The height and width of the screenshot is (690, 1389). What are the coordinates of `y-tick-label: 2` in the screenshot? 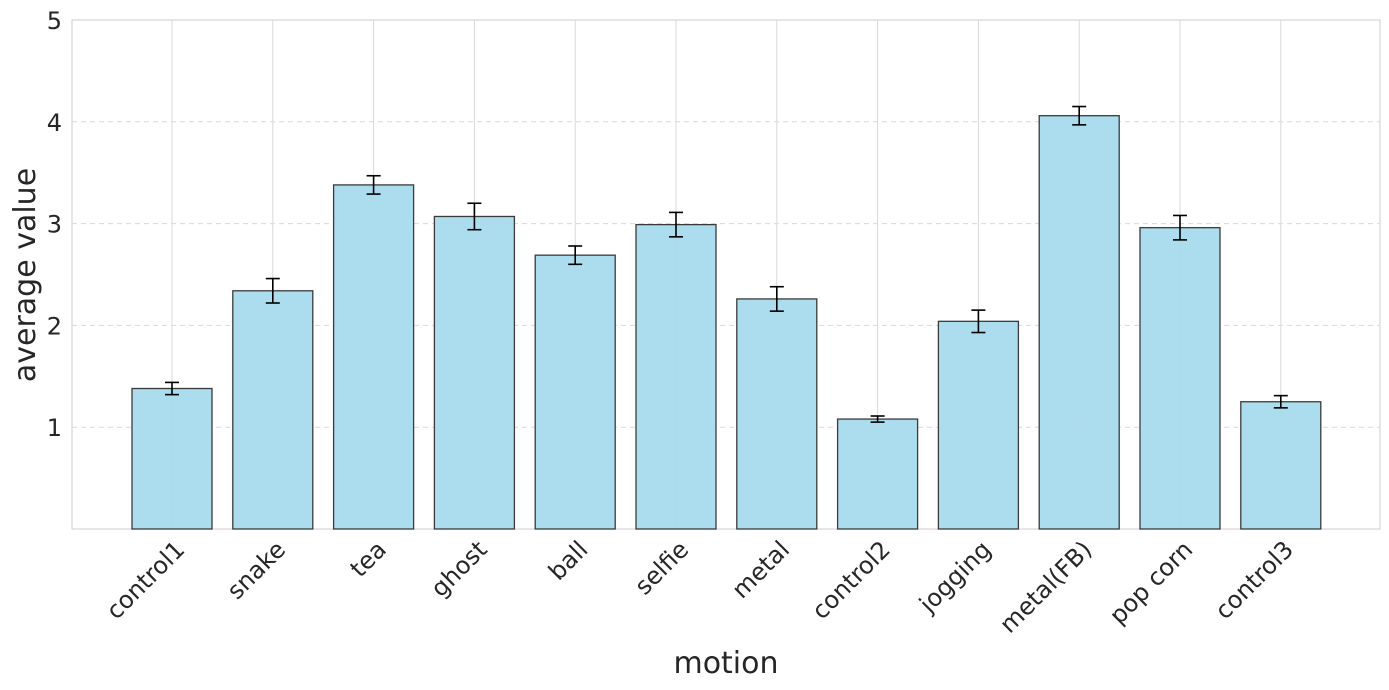 It's located at (54, 326).